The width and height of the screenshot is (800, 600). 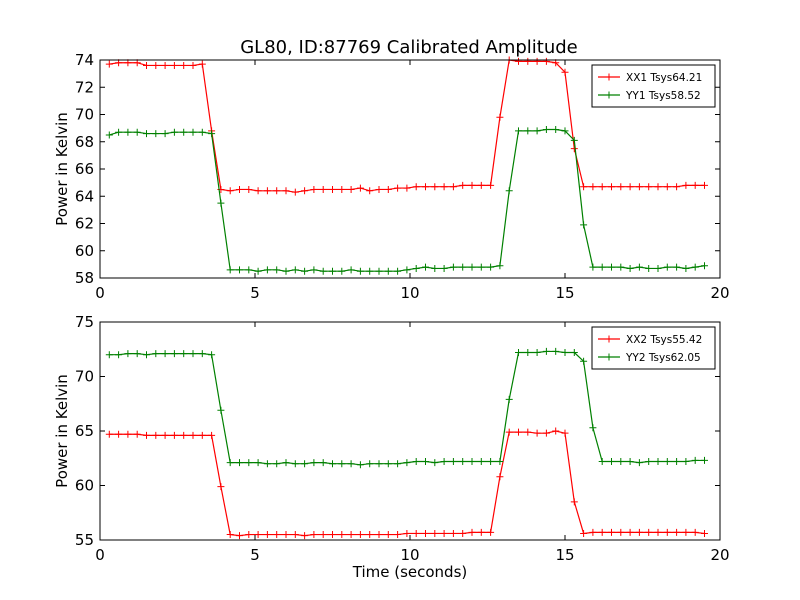 What do you see at coordinates (62, 169) in the screenshot?
I see `y-axis-label: Power in Kelvin` at bounding box center [62, 169].